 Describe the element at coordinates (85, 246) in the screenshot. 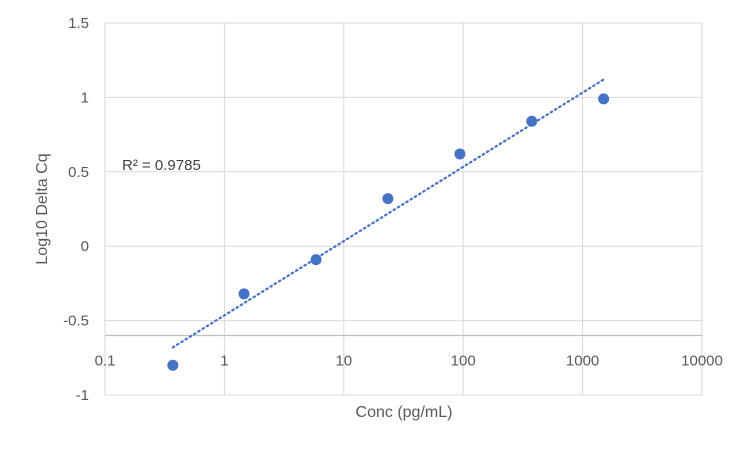

I see `y-tick-label: 0` at that location.